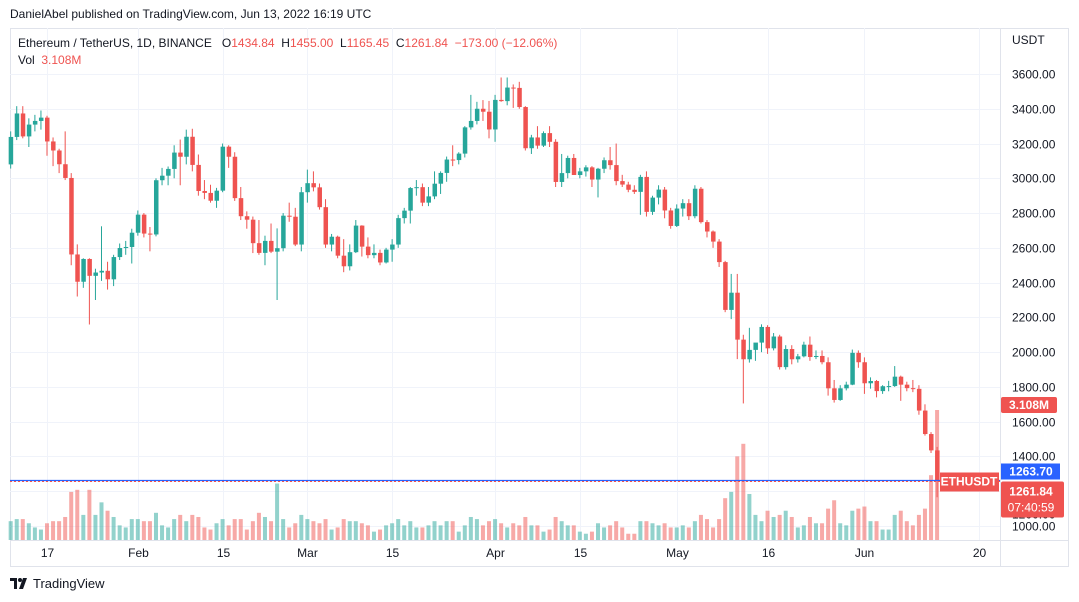 The height and width of the screenshot is (602, 1079). I want to click on tradingview-logo: TradingView, so click(57, 583).